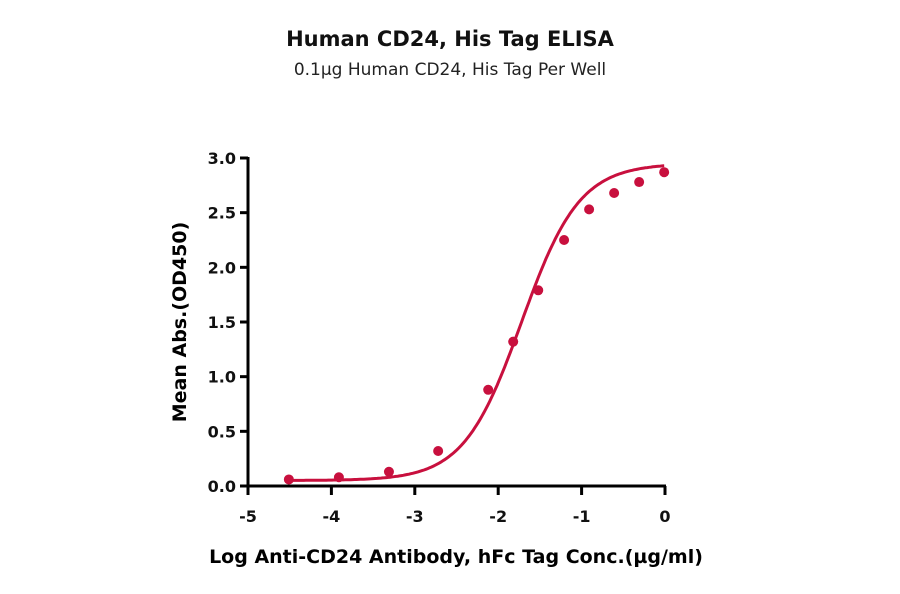 The image size is (900, 594). What do you see at coordinates (498, 516) in the screenshot?
I see `x-tick-label: -2` at bounding box center [498, 516].